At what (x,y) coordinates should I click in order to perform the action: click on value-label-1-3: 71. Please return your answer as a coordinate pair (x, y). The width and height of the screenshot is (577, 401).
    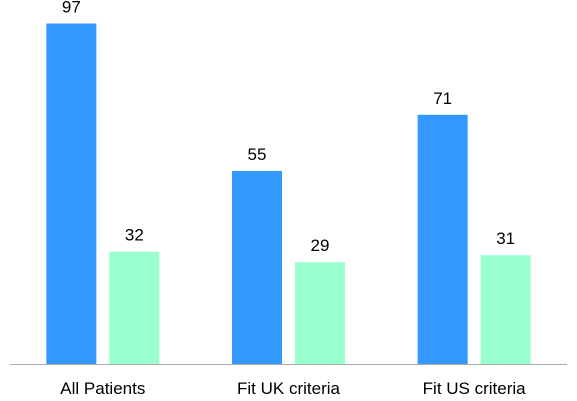
    Looking at the image, I should click on (442, 98).